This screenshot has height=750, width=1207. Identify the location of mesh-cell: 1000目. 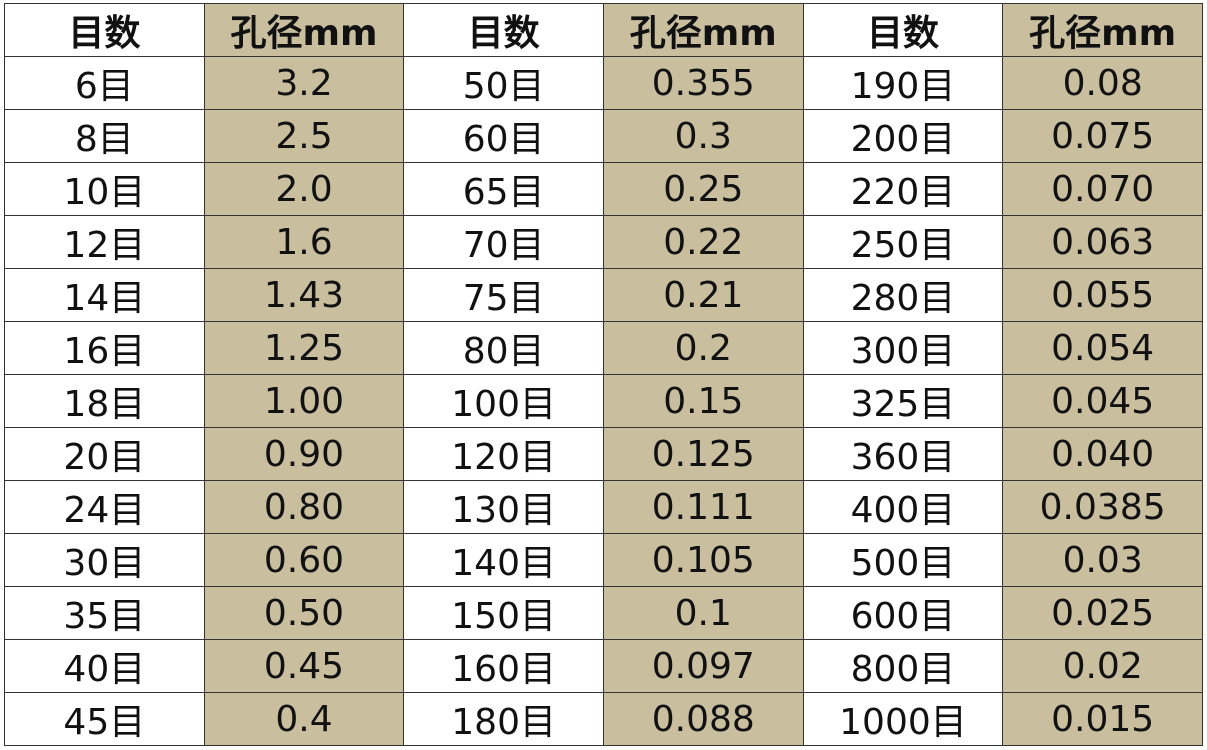
(903, 719).